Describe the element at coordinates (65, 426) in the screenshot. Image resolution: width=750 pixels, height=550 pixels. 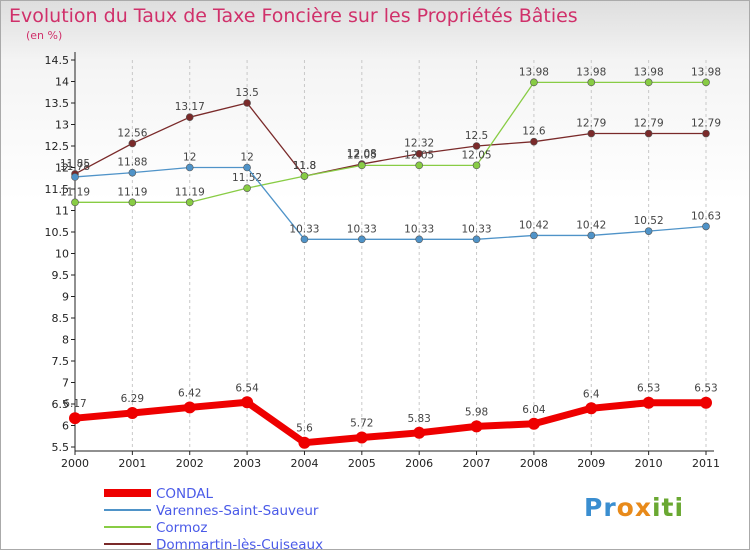
I see `y-tick-label: 6` at that location.